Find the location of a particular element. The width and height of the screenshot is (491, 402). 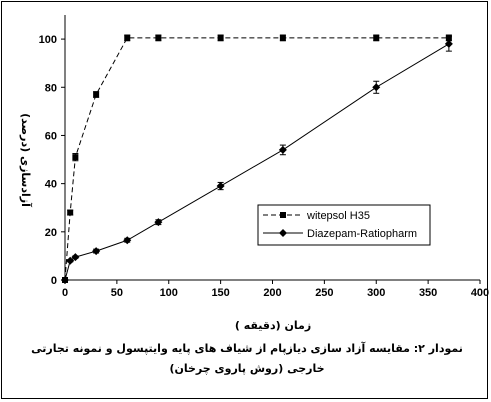

x-tick-label: 0 is located at coordinates (65, 293).